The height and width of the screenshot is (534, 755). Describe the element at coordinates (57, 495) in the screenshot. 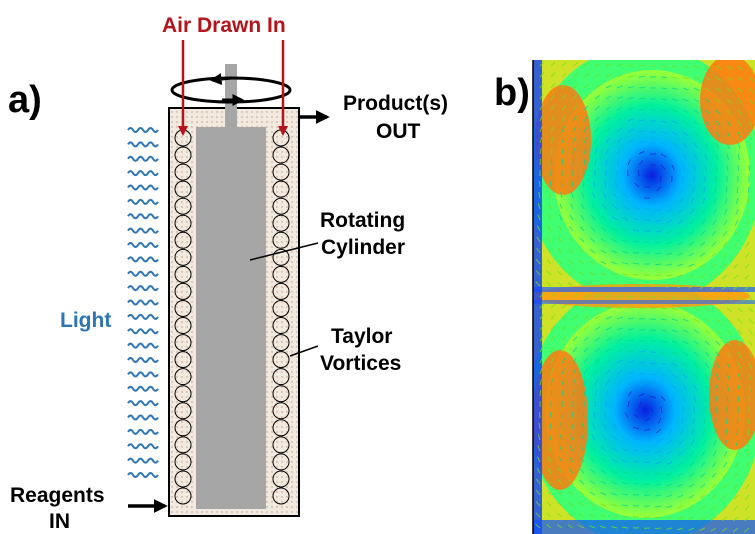

I see `reagents-label-1: Reagents` at that location.